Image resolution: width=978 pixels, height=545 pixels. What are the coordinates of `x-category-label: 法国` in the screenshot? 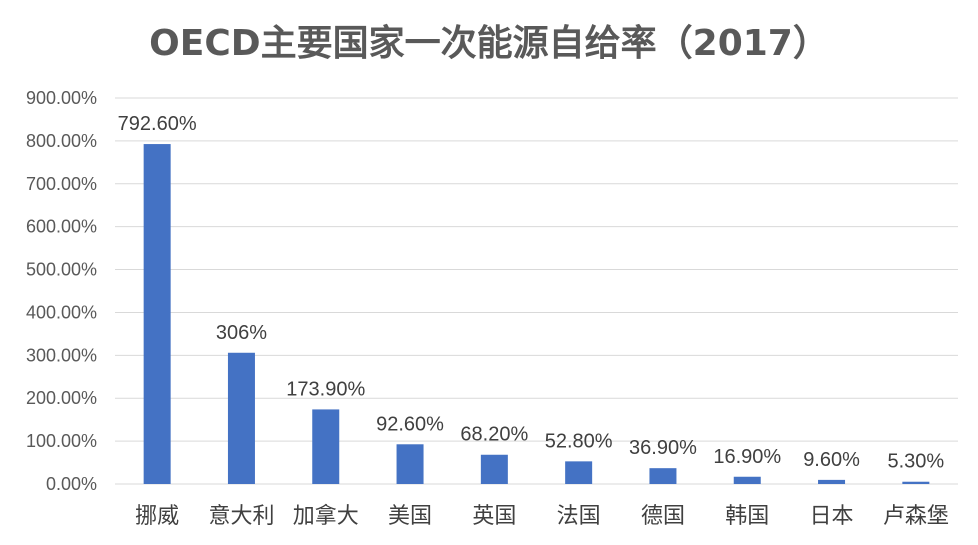 It's located at (579, 516).